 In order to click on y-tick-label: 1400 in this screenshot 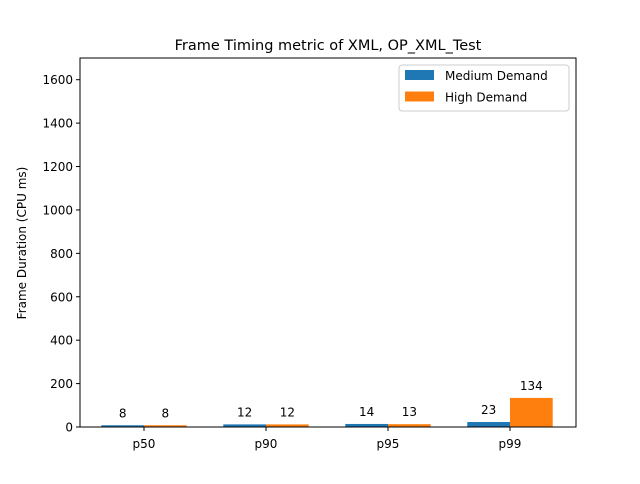, I will do `click(57, 124)`.